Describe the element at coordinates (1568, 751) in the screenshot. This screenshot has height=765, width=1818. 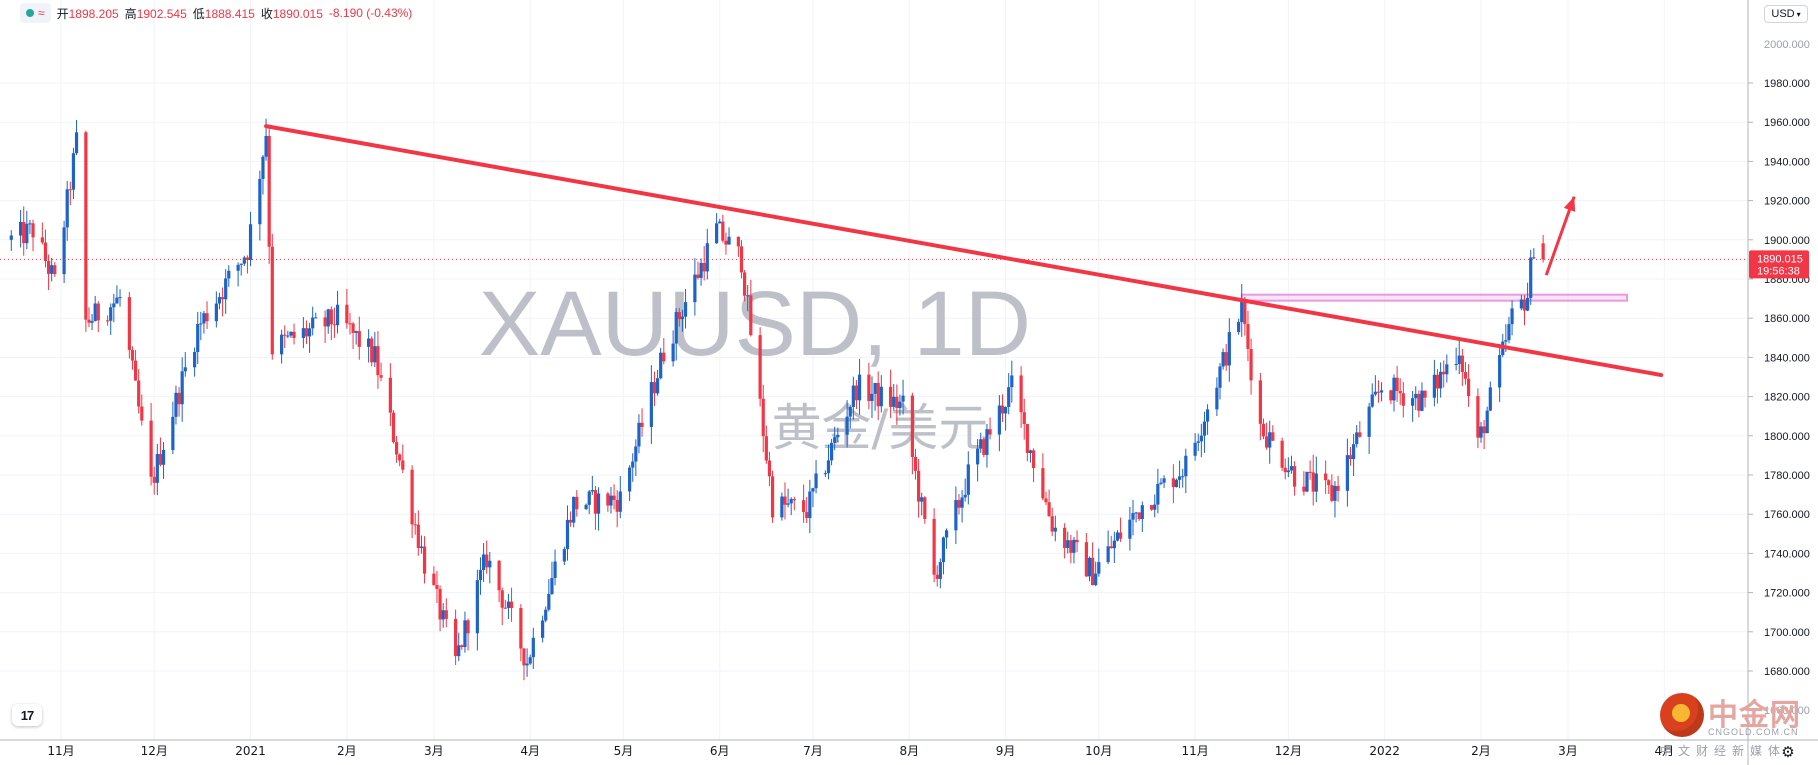
I see `x-tick-label: 3月` at that location.